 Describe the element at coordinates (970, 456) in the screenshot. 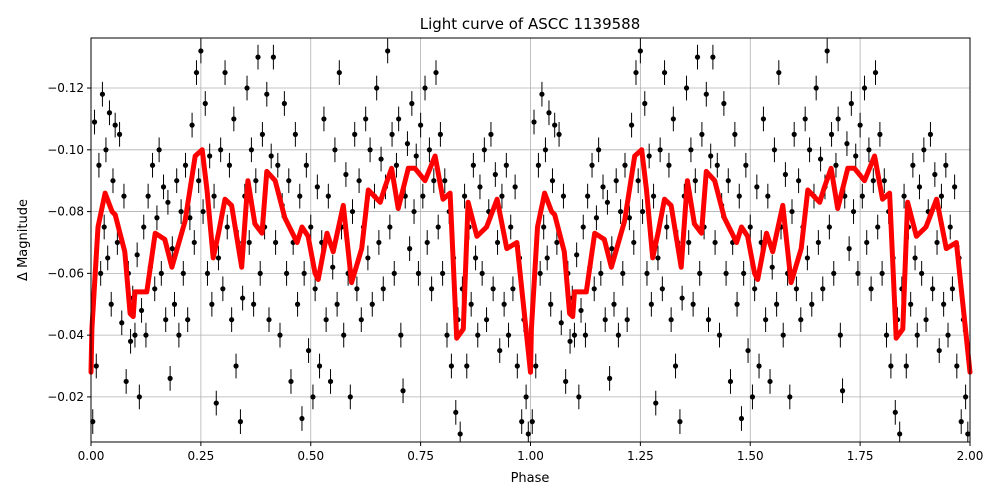

I see `x-tick-label: 2.00` at that location.